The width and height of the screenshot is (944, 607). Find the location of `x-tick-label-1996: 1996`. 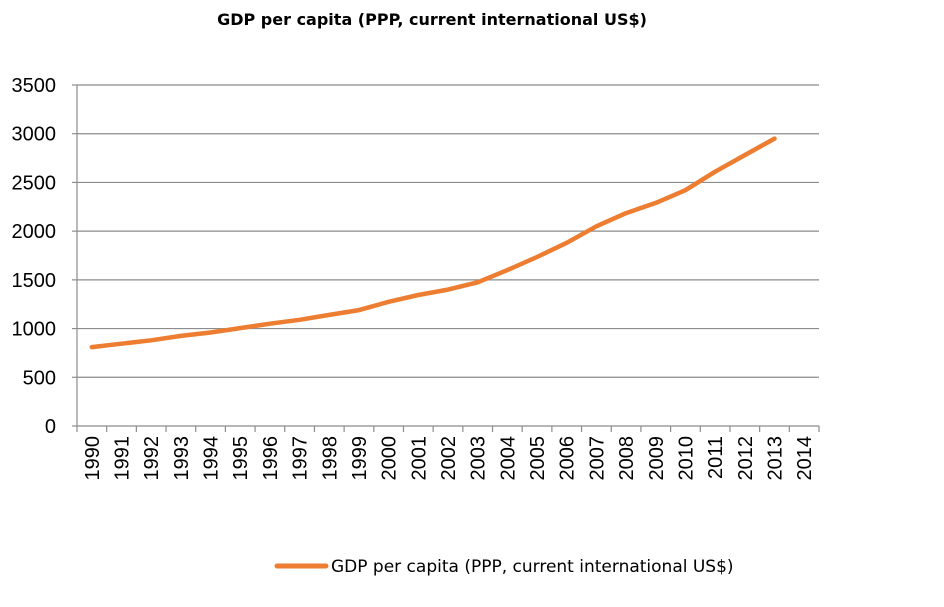

x-tick-label-1996: 1996 is located at coordinates (271, 458).